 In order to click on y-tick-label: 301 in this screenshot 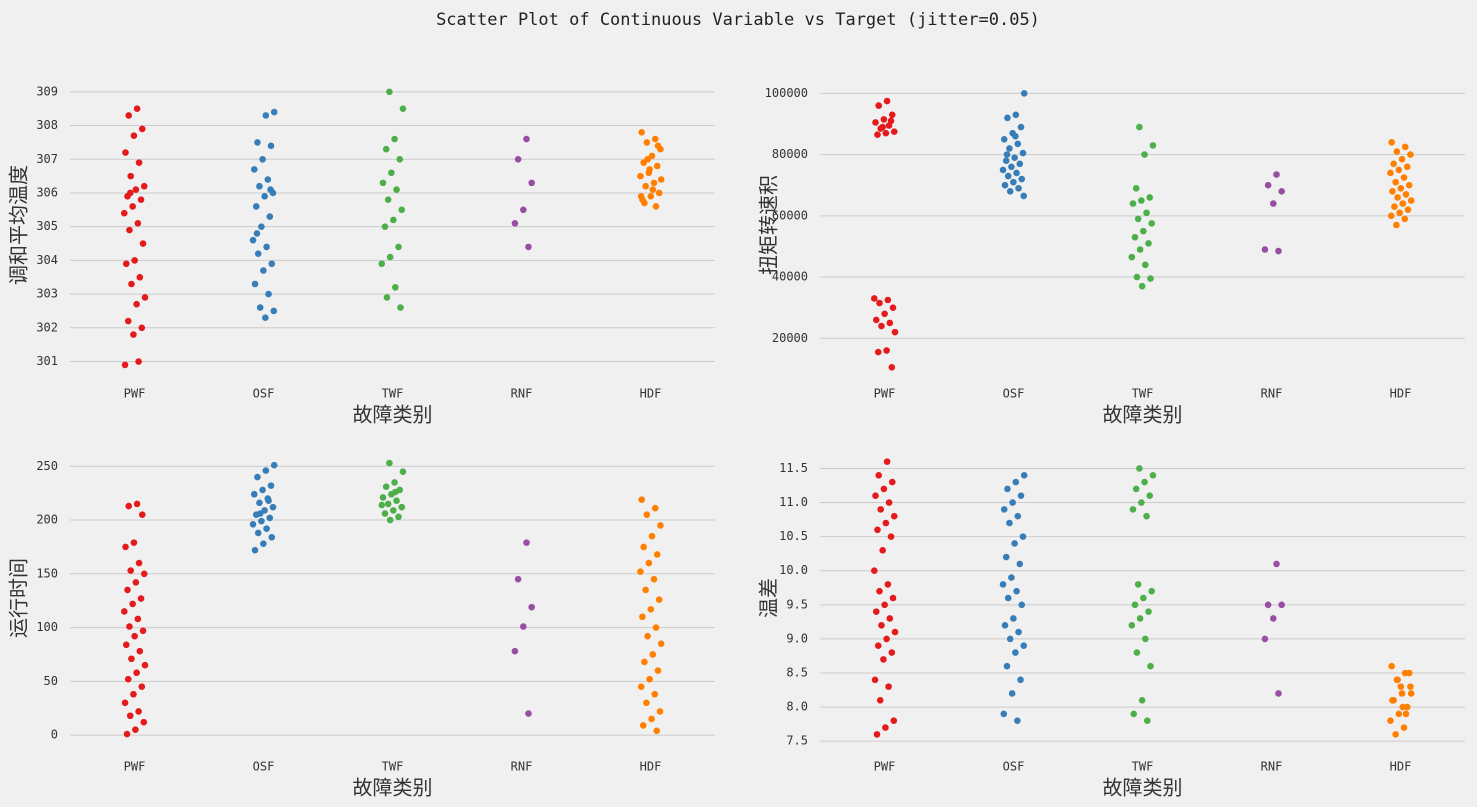, I will do `click(47, 361)`.